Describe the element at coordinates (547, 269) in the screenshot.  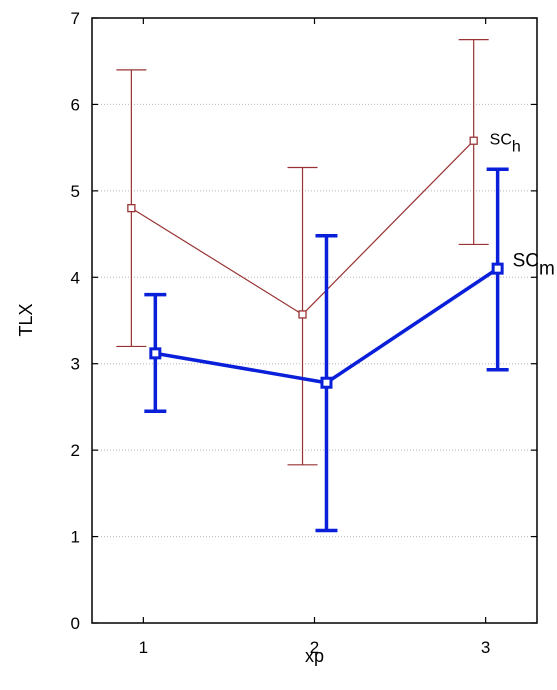
I see `series-label-subscript: m` at that location.